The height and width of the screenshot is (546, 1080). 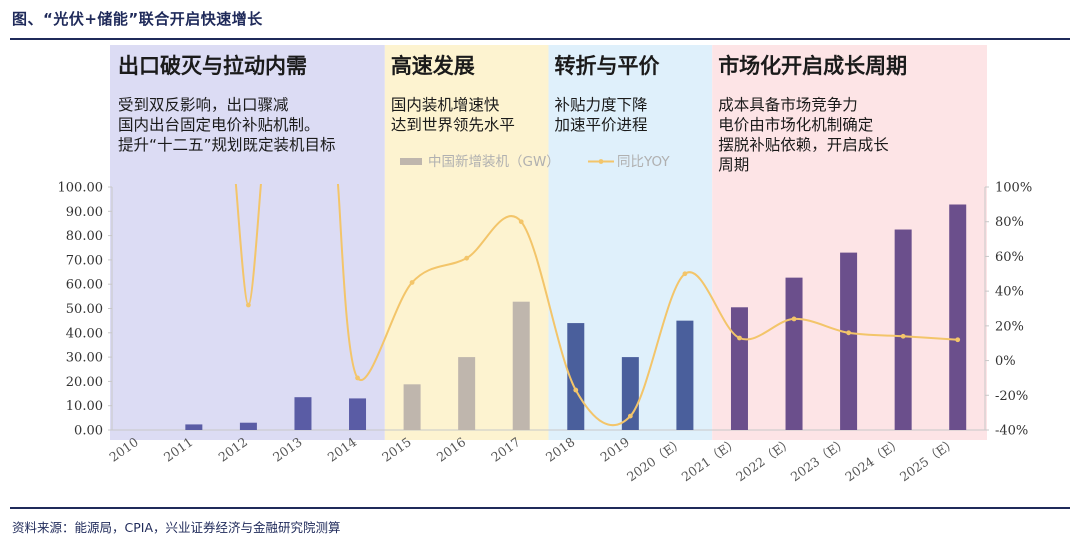 I want to click on bar-2020（E）, so click(x=685, y=375).